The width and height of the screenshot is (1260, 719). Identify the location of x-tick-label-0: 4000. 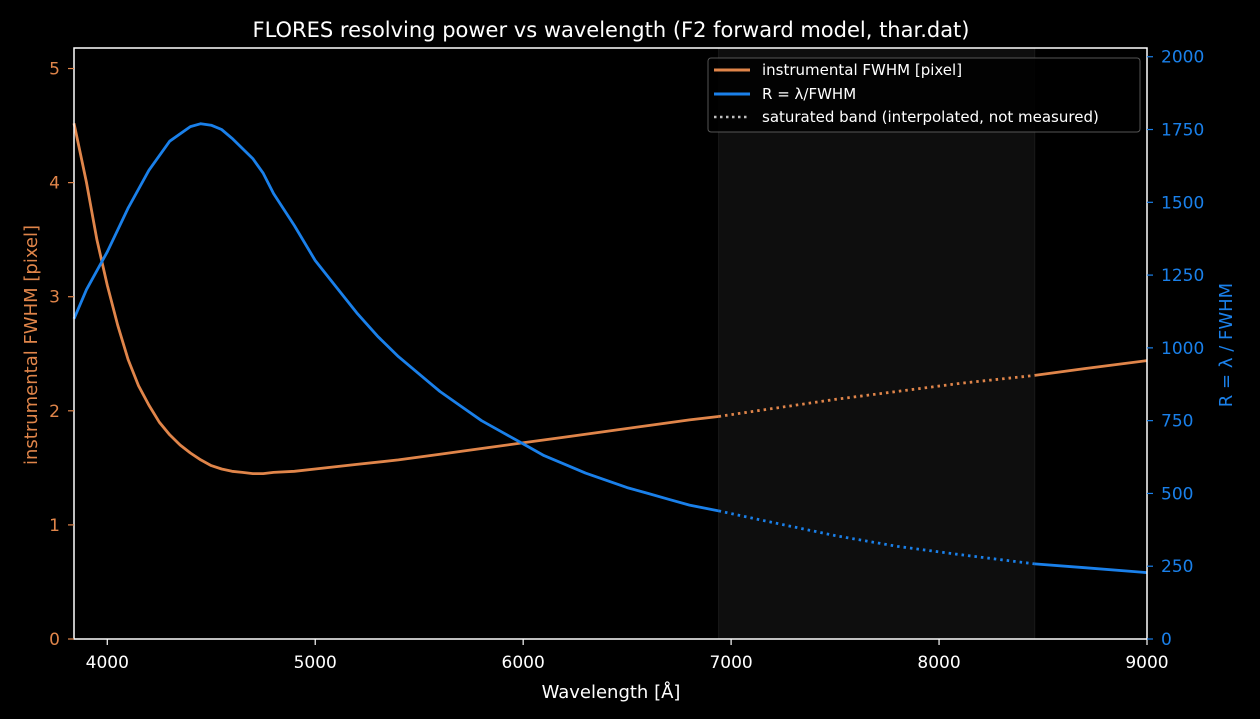
(107, 663).